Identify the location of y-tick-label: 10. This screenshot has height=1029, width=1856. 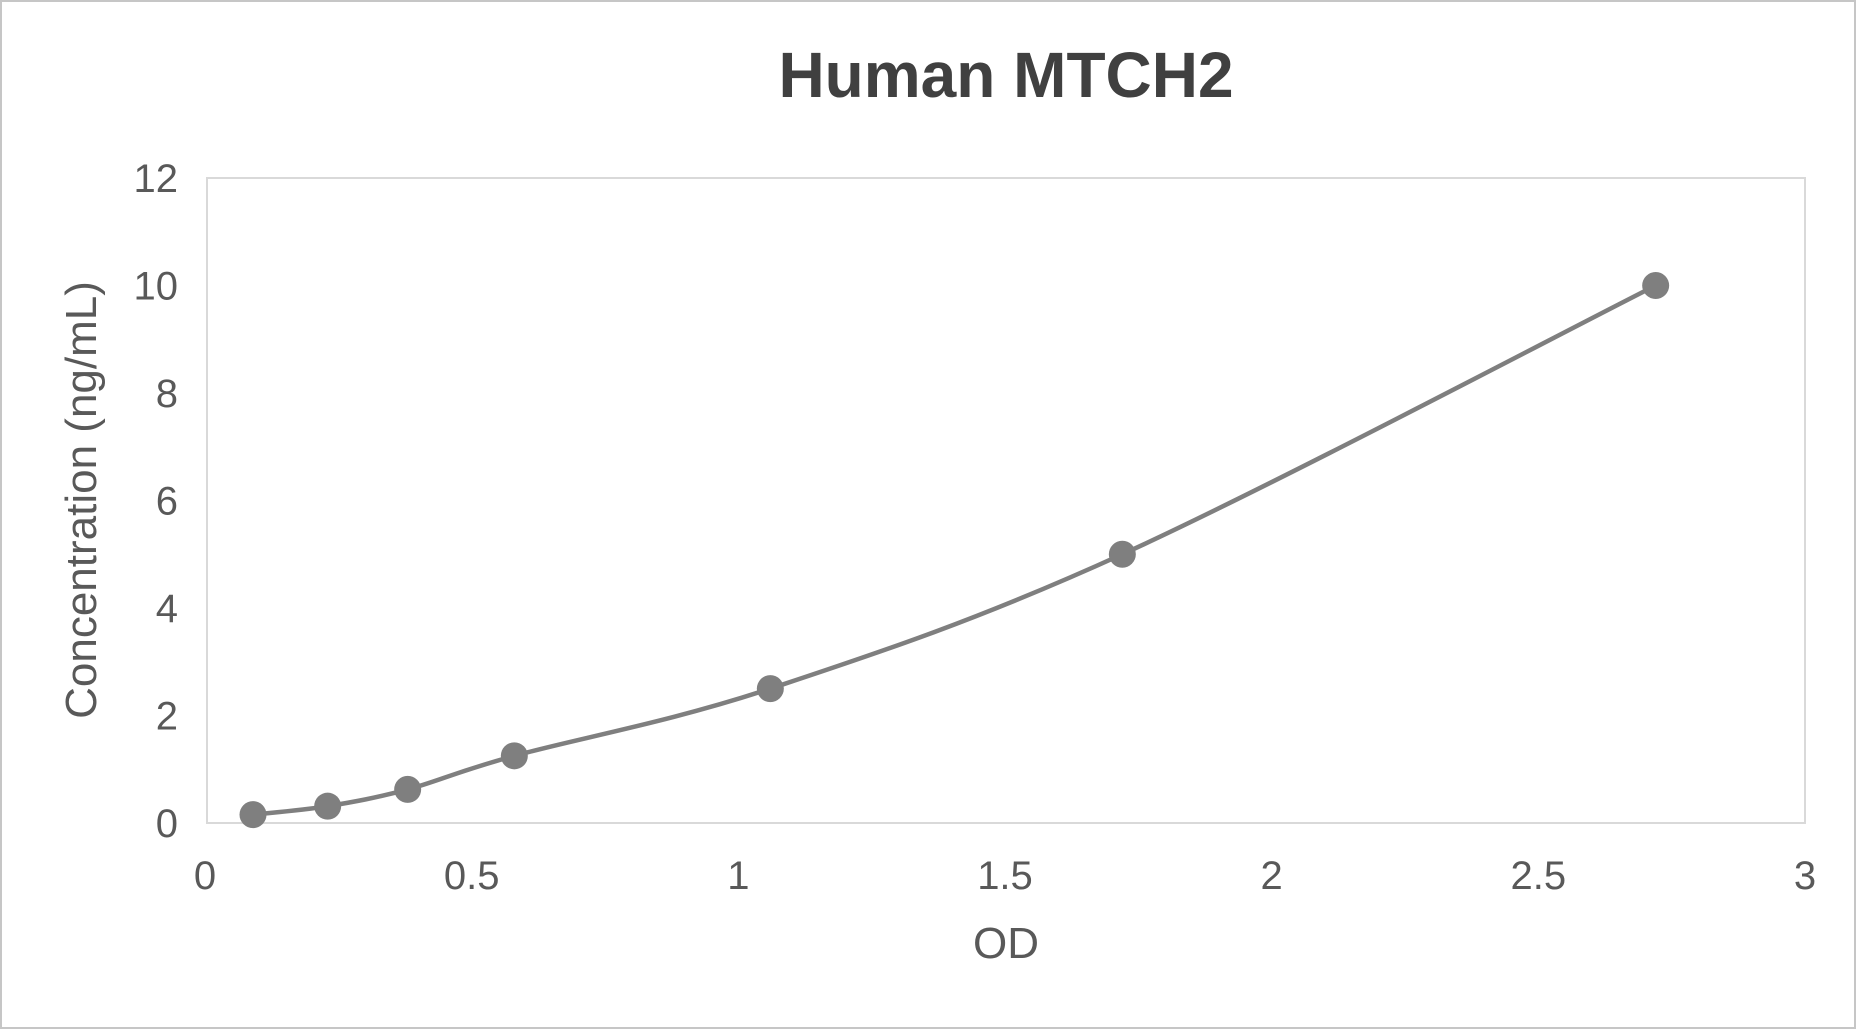
(156, 287).